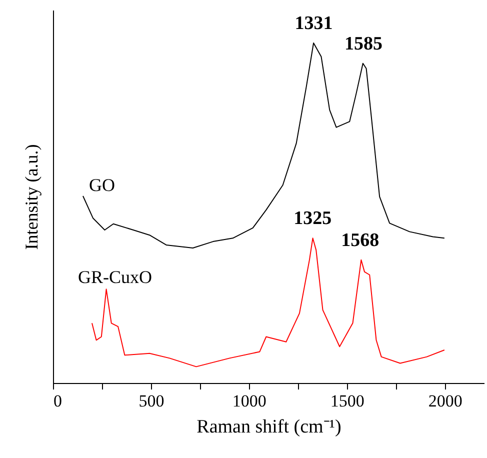  What do you see at coordinates (58, 401) in the screenshot?
I see `x-tick-label: 0` at bounding box center [58, 401].